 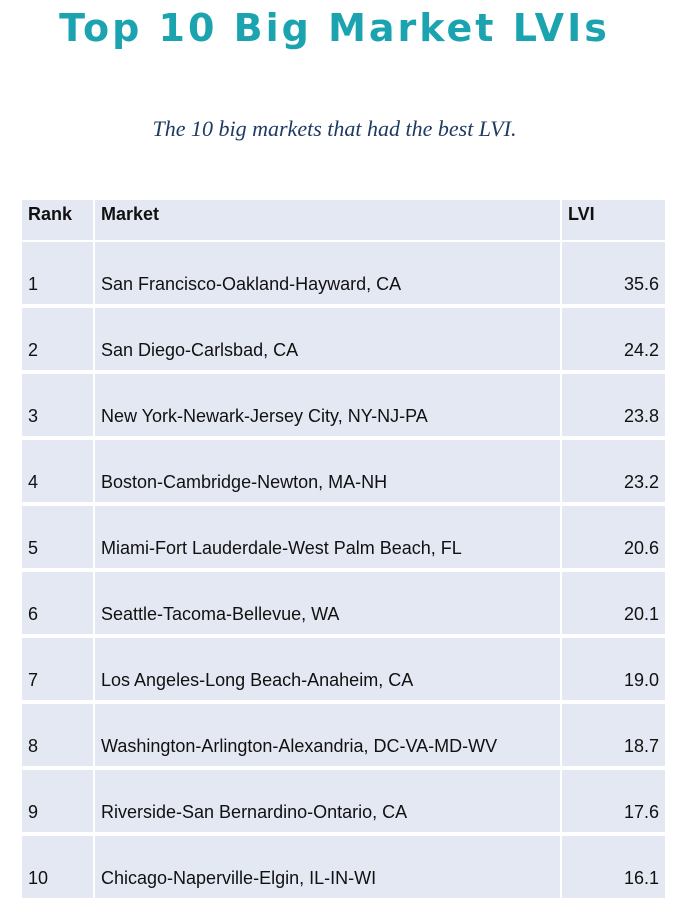 I want to click on header-market: Market, so click(x=327, y=221).